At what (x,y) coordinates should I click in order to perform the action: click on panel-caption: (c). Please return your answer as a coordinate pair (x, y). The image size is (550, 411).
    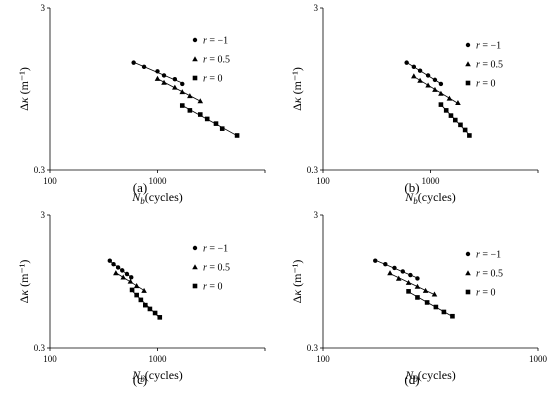
    Looking at the image, I should click on (140, 379).